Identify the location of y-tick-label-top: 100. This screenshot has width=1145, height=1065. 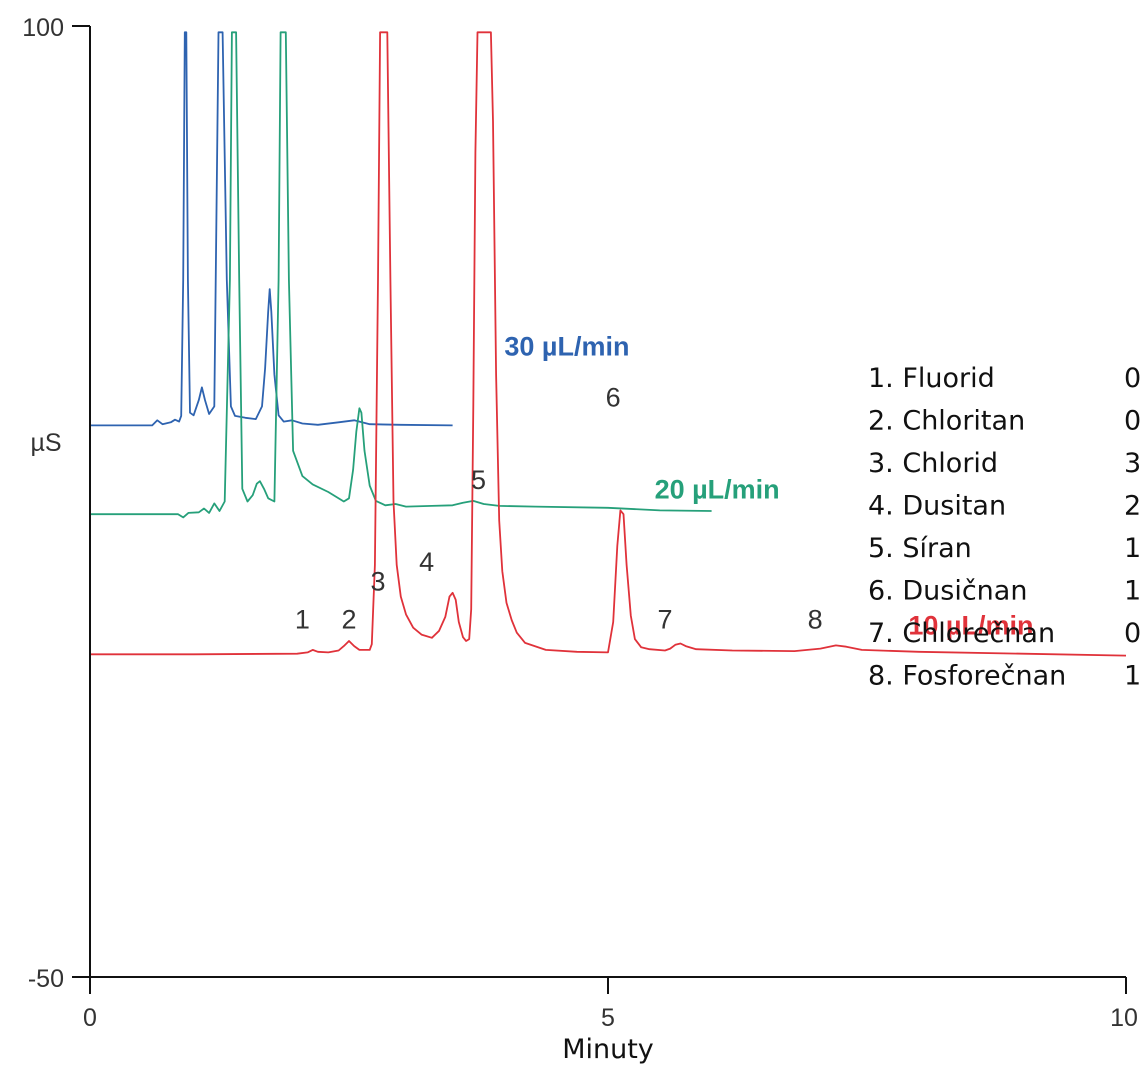
(43, 28).